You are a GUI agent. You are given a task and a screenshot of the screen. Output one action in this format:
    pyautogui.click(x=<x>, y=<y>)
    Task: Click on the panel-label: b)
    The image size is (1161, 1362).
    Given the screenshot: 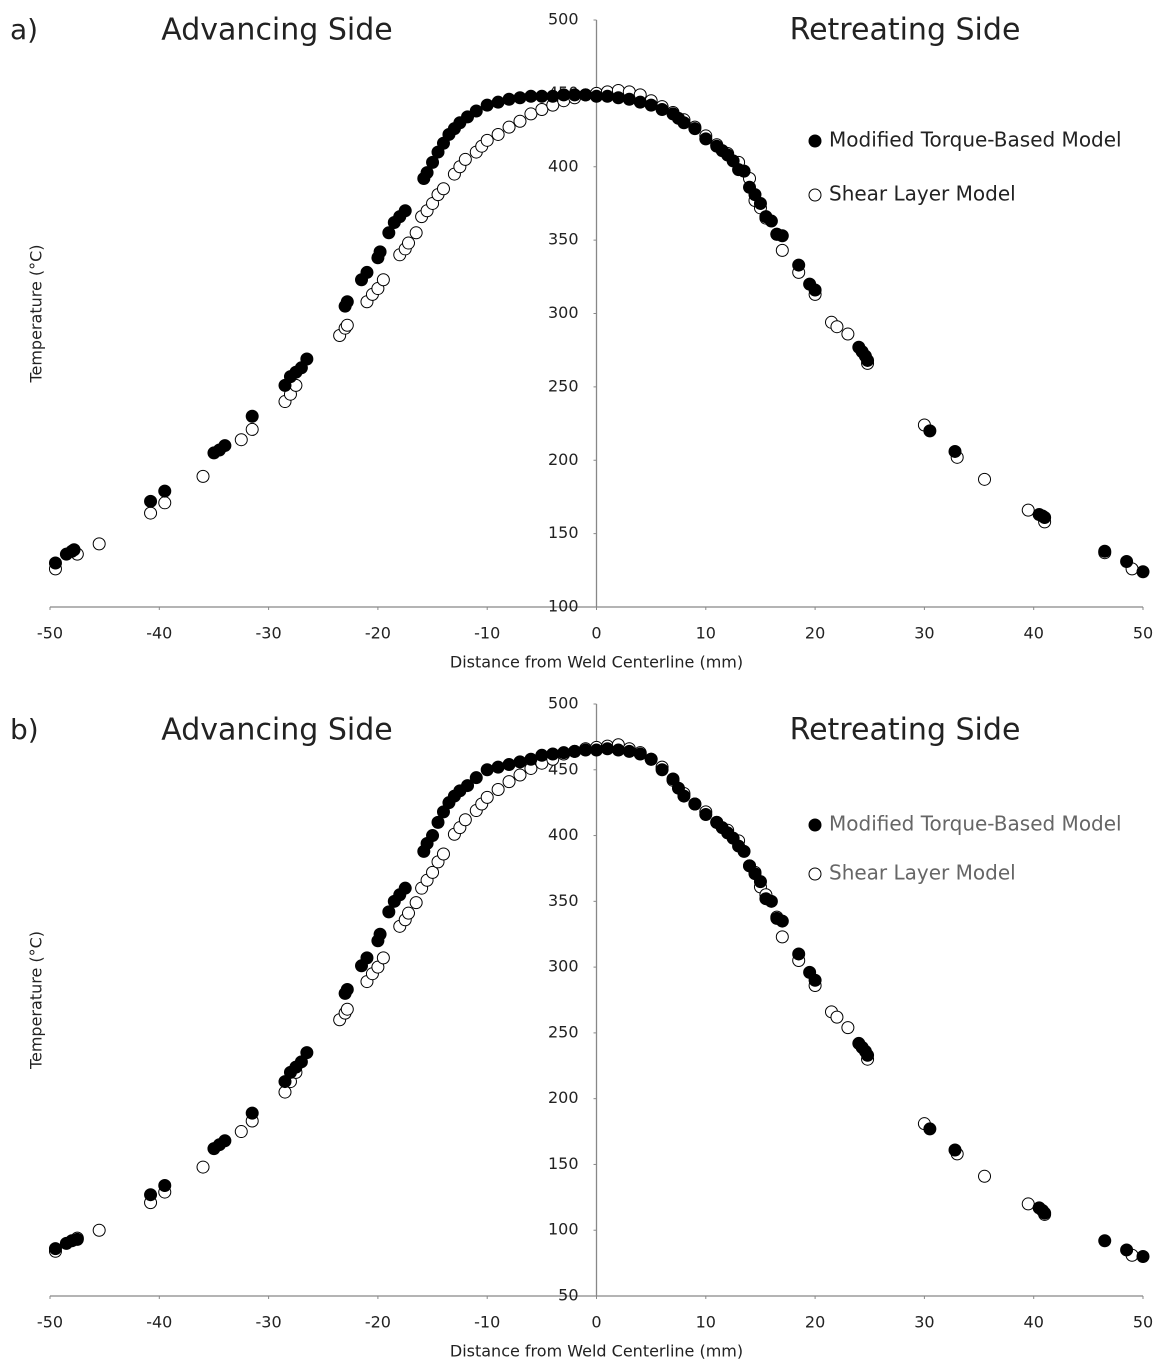 What is the action you would take?
    pyautogui.click(x=24, y=729)
    